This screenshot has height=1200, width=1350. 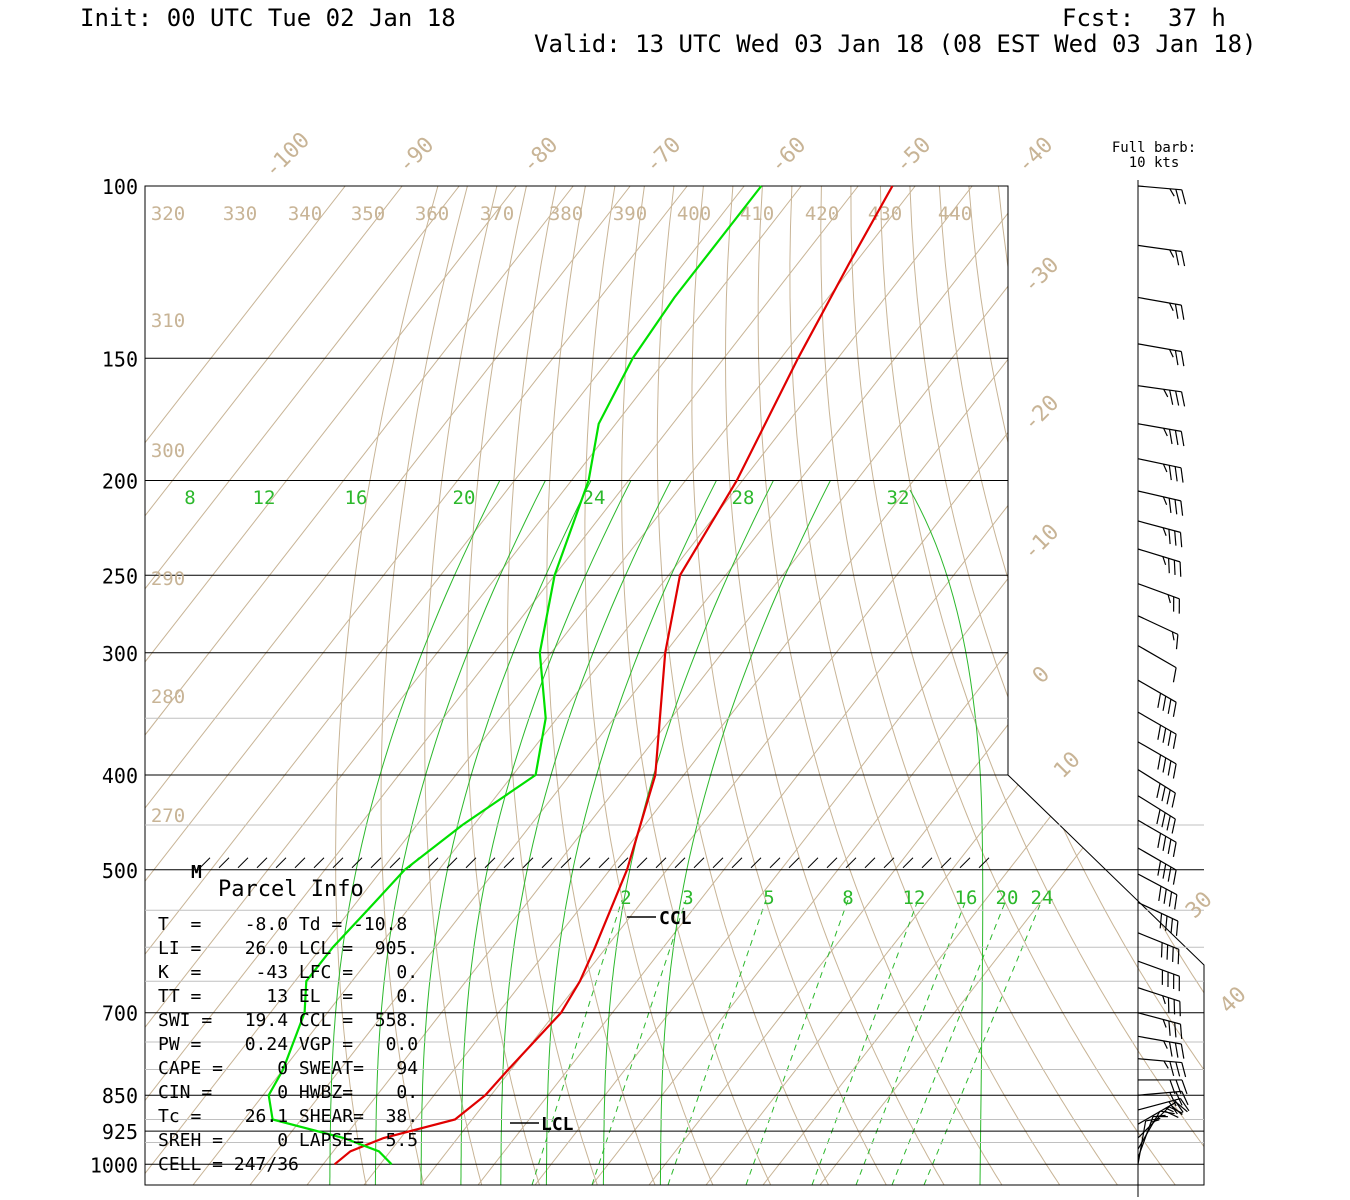 What do you see at coordinates (847, 898) in the screenshot?
I see `mixing-ratio-label: 8` at bounding box center [847, 898].